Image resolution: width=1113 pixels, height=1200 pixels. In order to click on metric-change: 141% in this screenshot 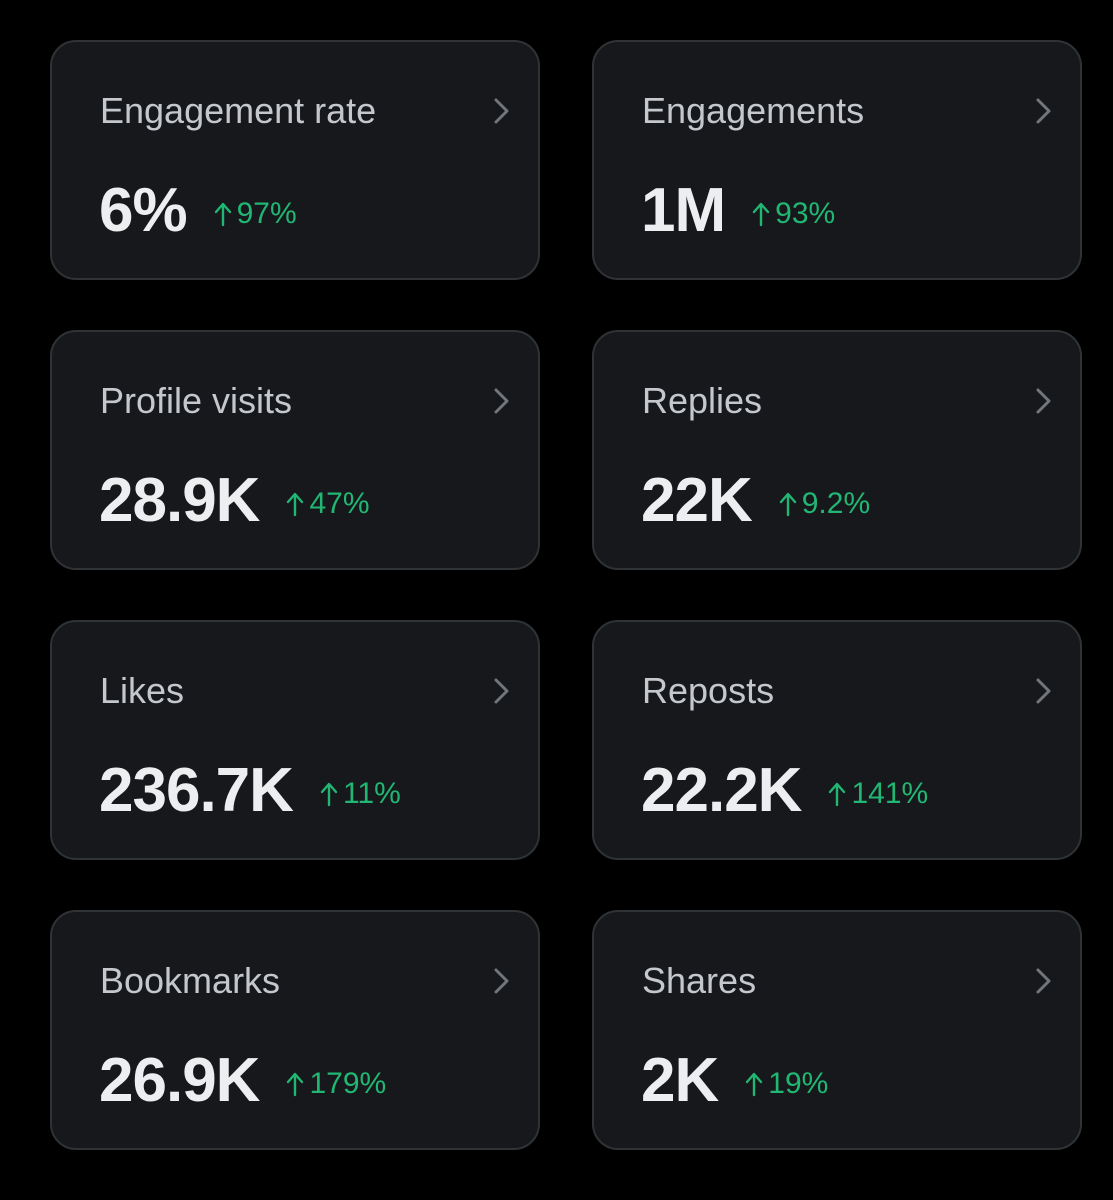, I will do `click(877, 794)`.